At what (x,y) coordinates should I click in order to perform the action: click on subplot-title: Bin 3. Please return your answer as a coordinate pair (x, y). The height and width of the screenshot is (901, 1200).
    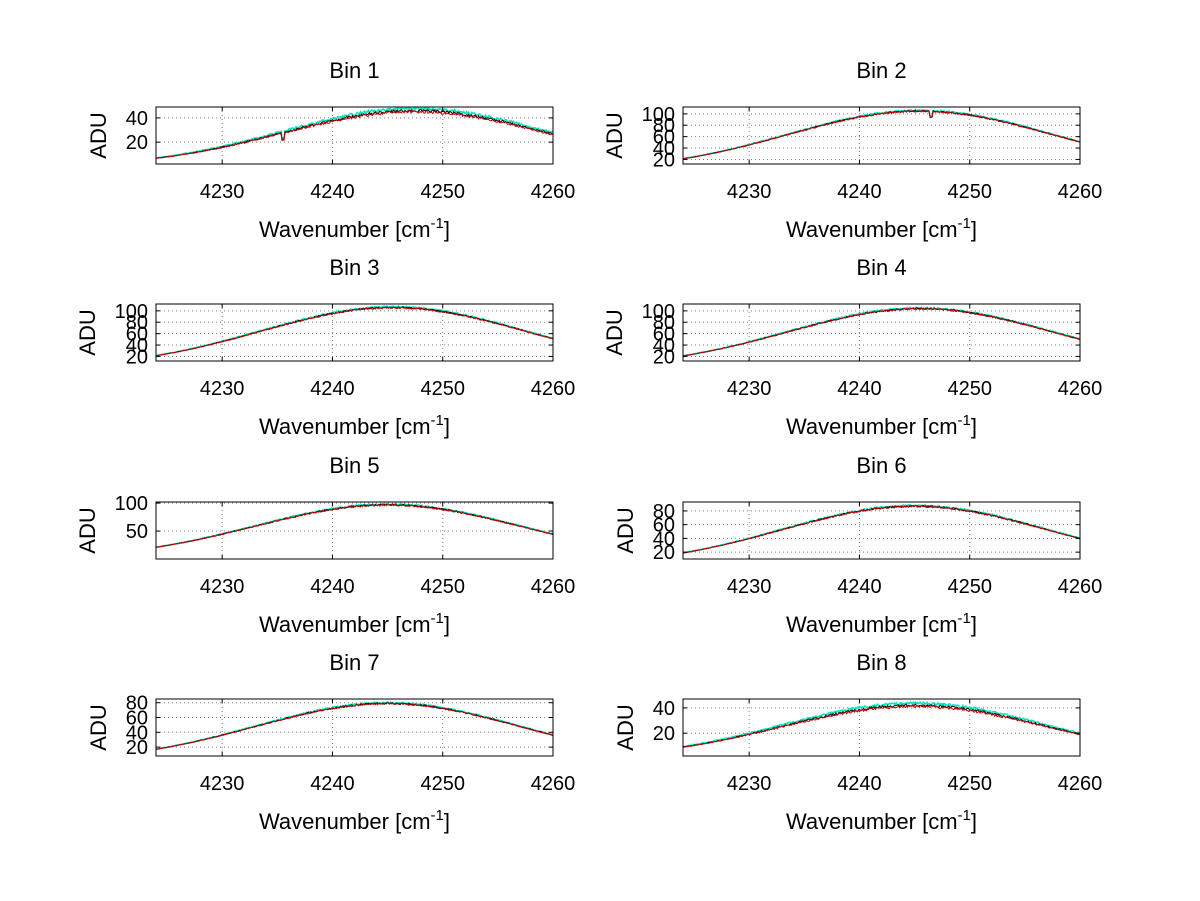
    Looking at the image, I should click on (354, 267).